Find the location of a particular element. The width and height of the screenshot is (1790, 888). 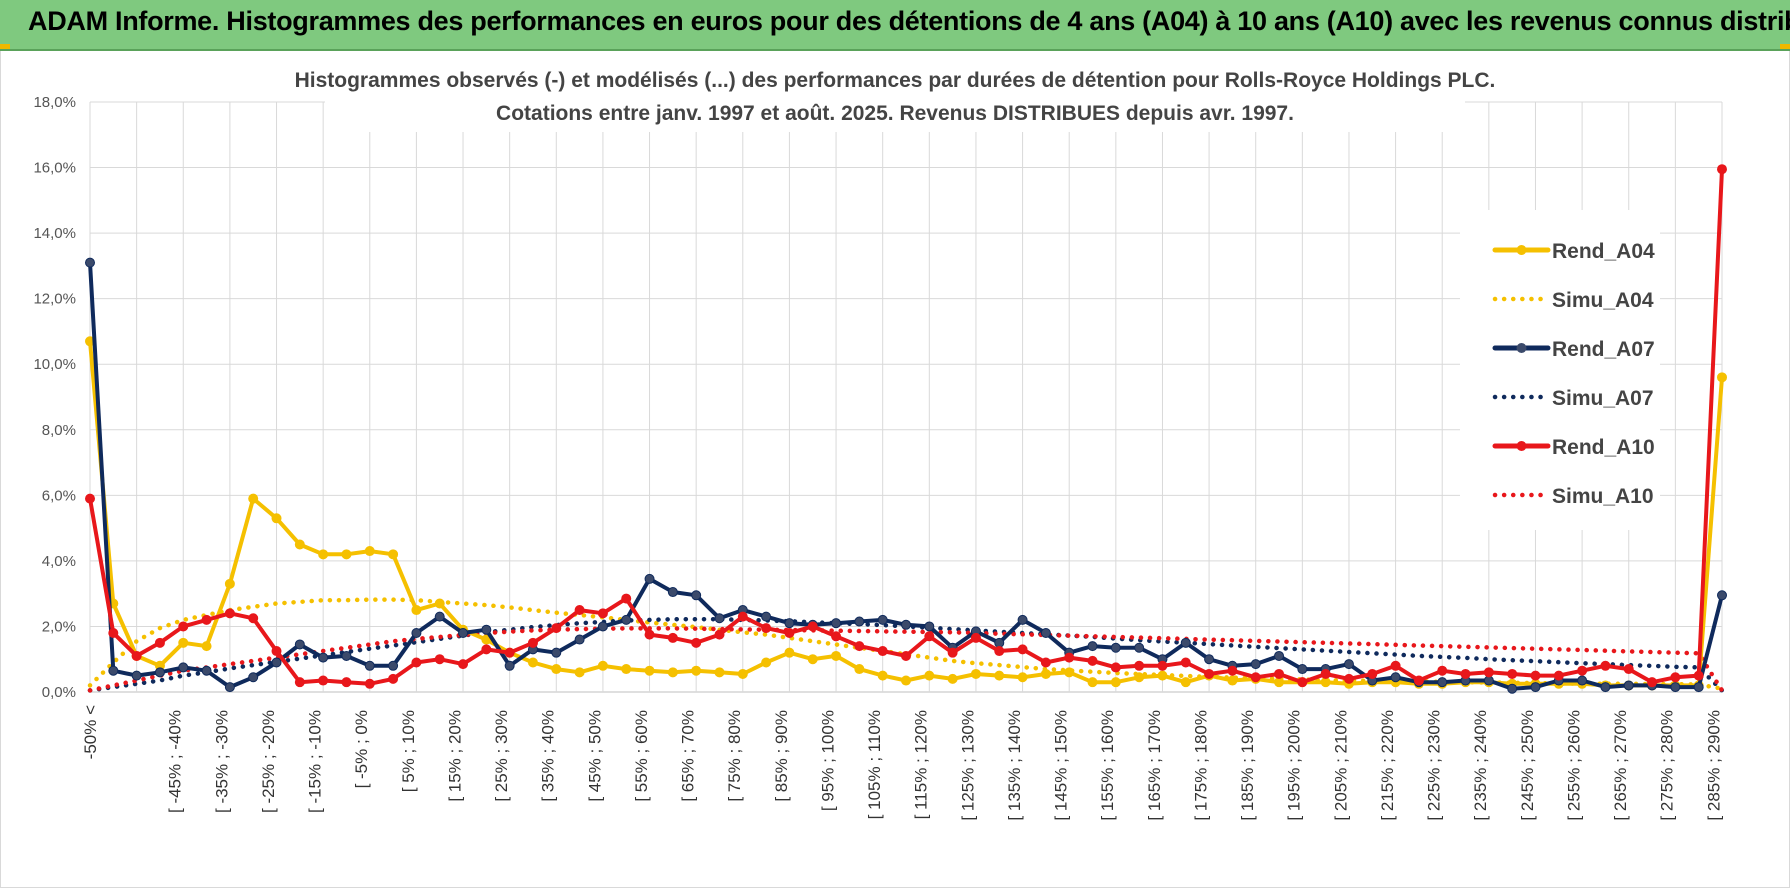

x-tick-label: [ 225% ; 230% is located at coordinates (1434, 765).